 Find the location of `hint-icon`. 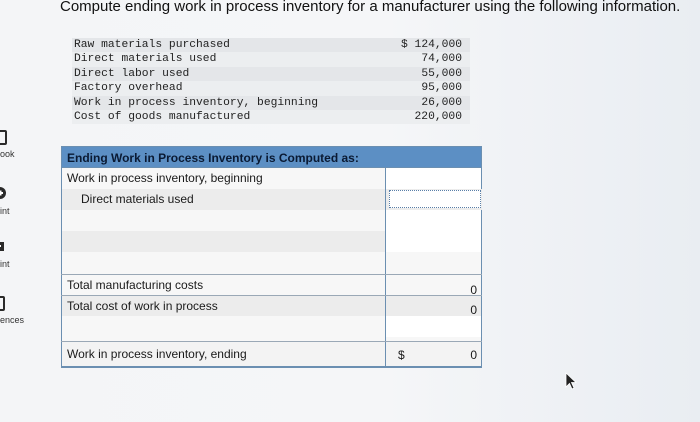

hint-icon is located at coordinates (2, 246).